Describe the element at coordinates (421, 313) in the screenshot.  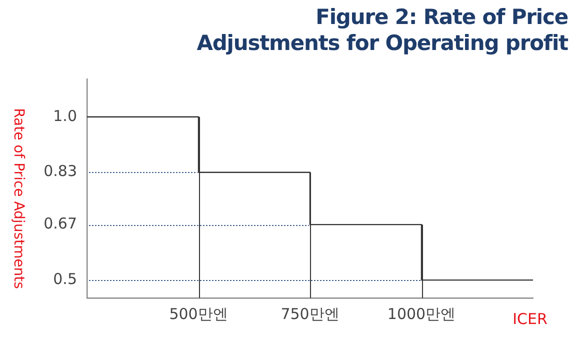
I see `x-tick-label: 1000만엔` at that location.